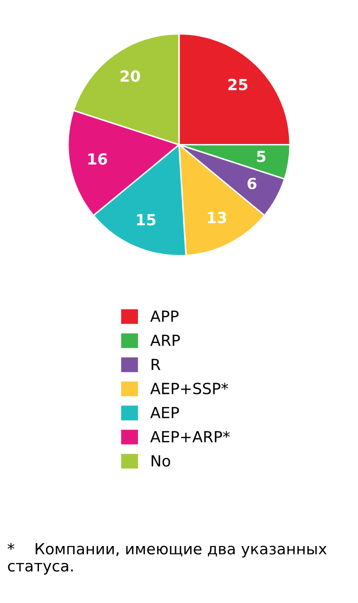 This screenshot has width=358, height=603. What do you see at coordinates (156, 364) in the screenshot?
I see `legend-label: R` at bounding box center [156, 364].